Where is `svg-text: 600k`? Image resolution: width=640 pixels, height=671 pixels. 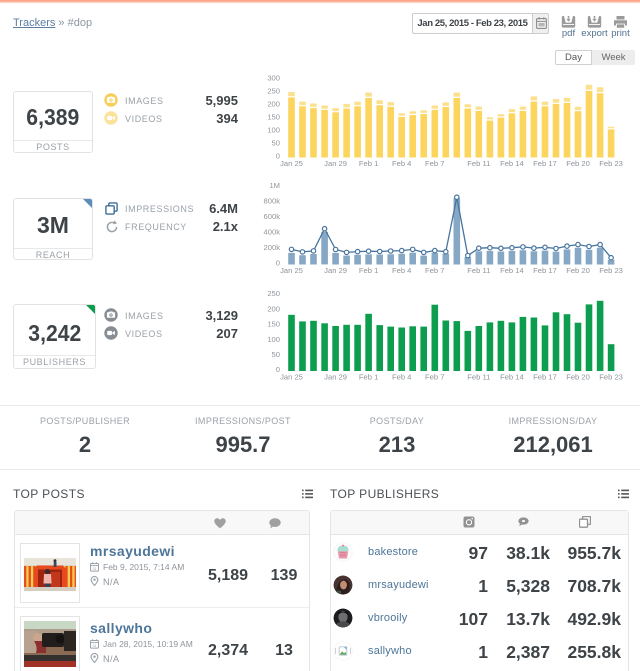 svg-text: 600k is located at coordinates (272, 216).